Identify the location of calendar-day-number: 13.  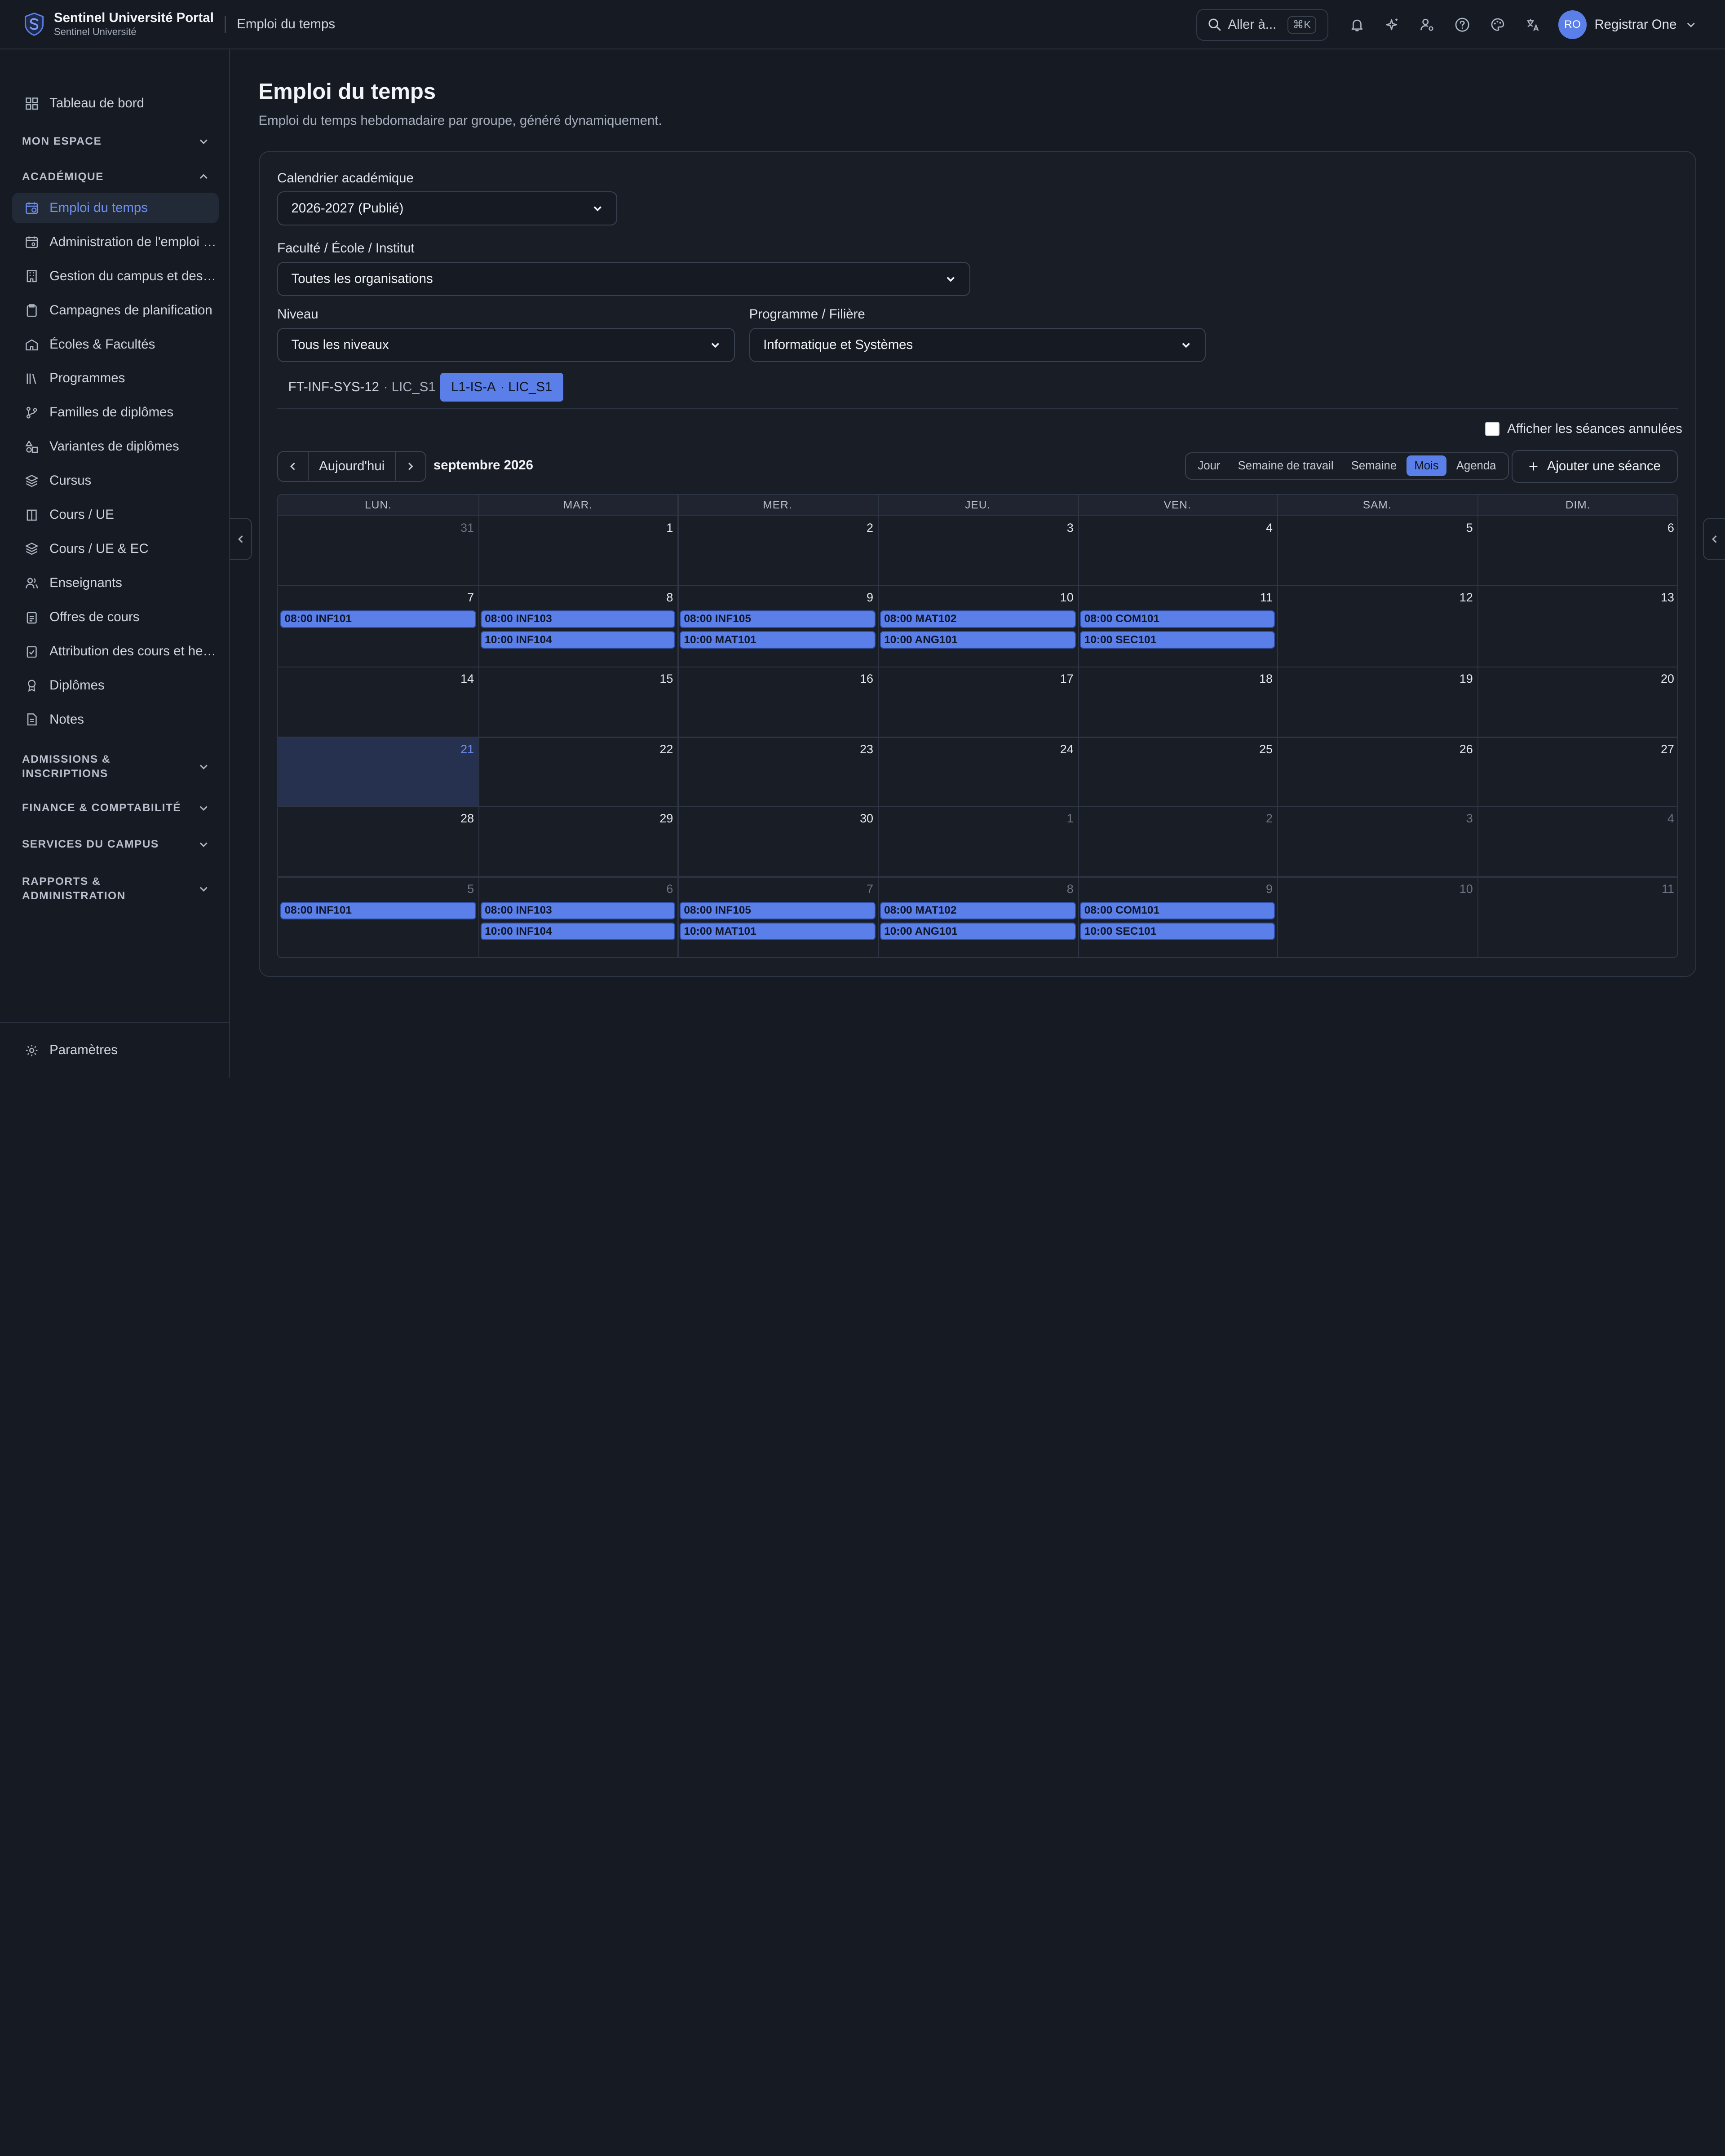
(1667, 597).